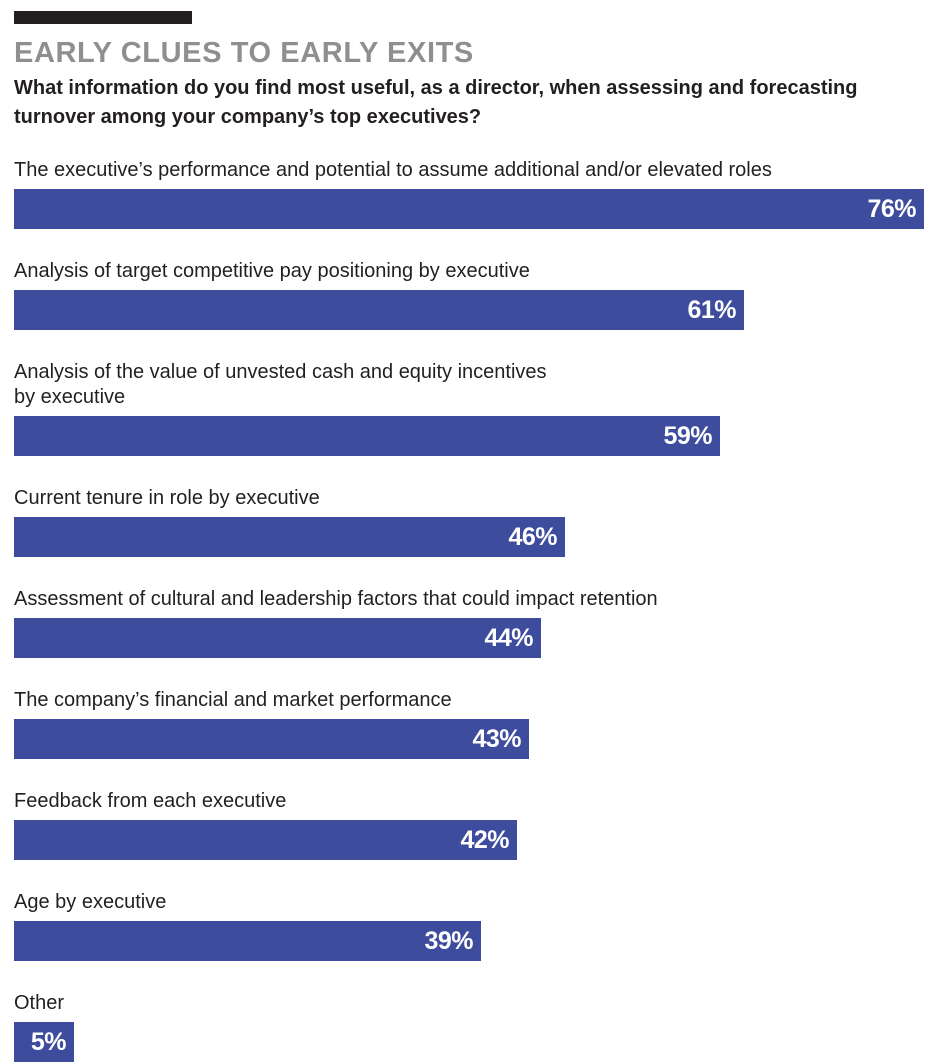 The height and width of the screenshot is (1062, 944). What do you see at coordinates (90, 902) in the screenshot?
I see `bar-label: Age by executive` at bounding box center [90, 902].